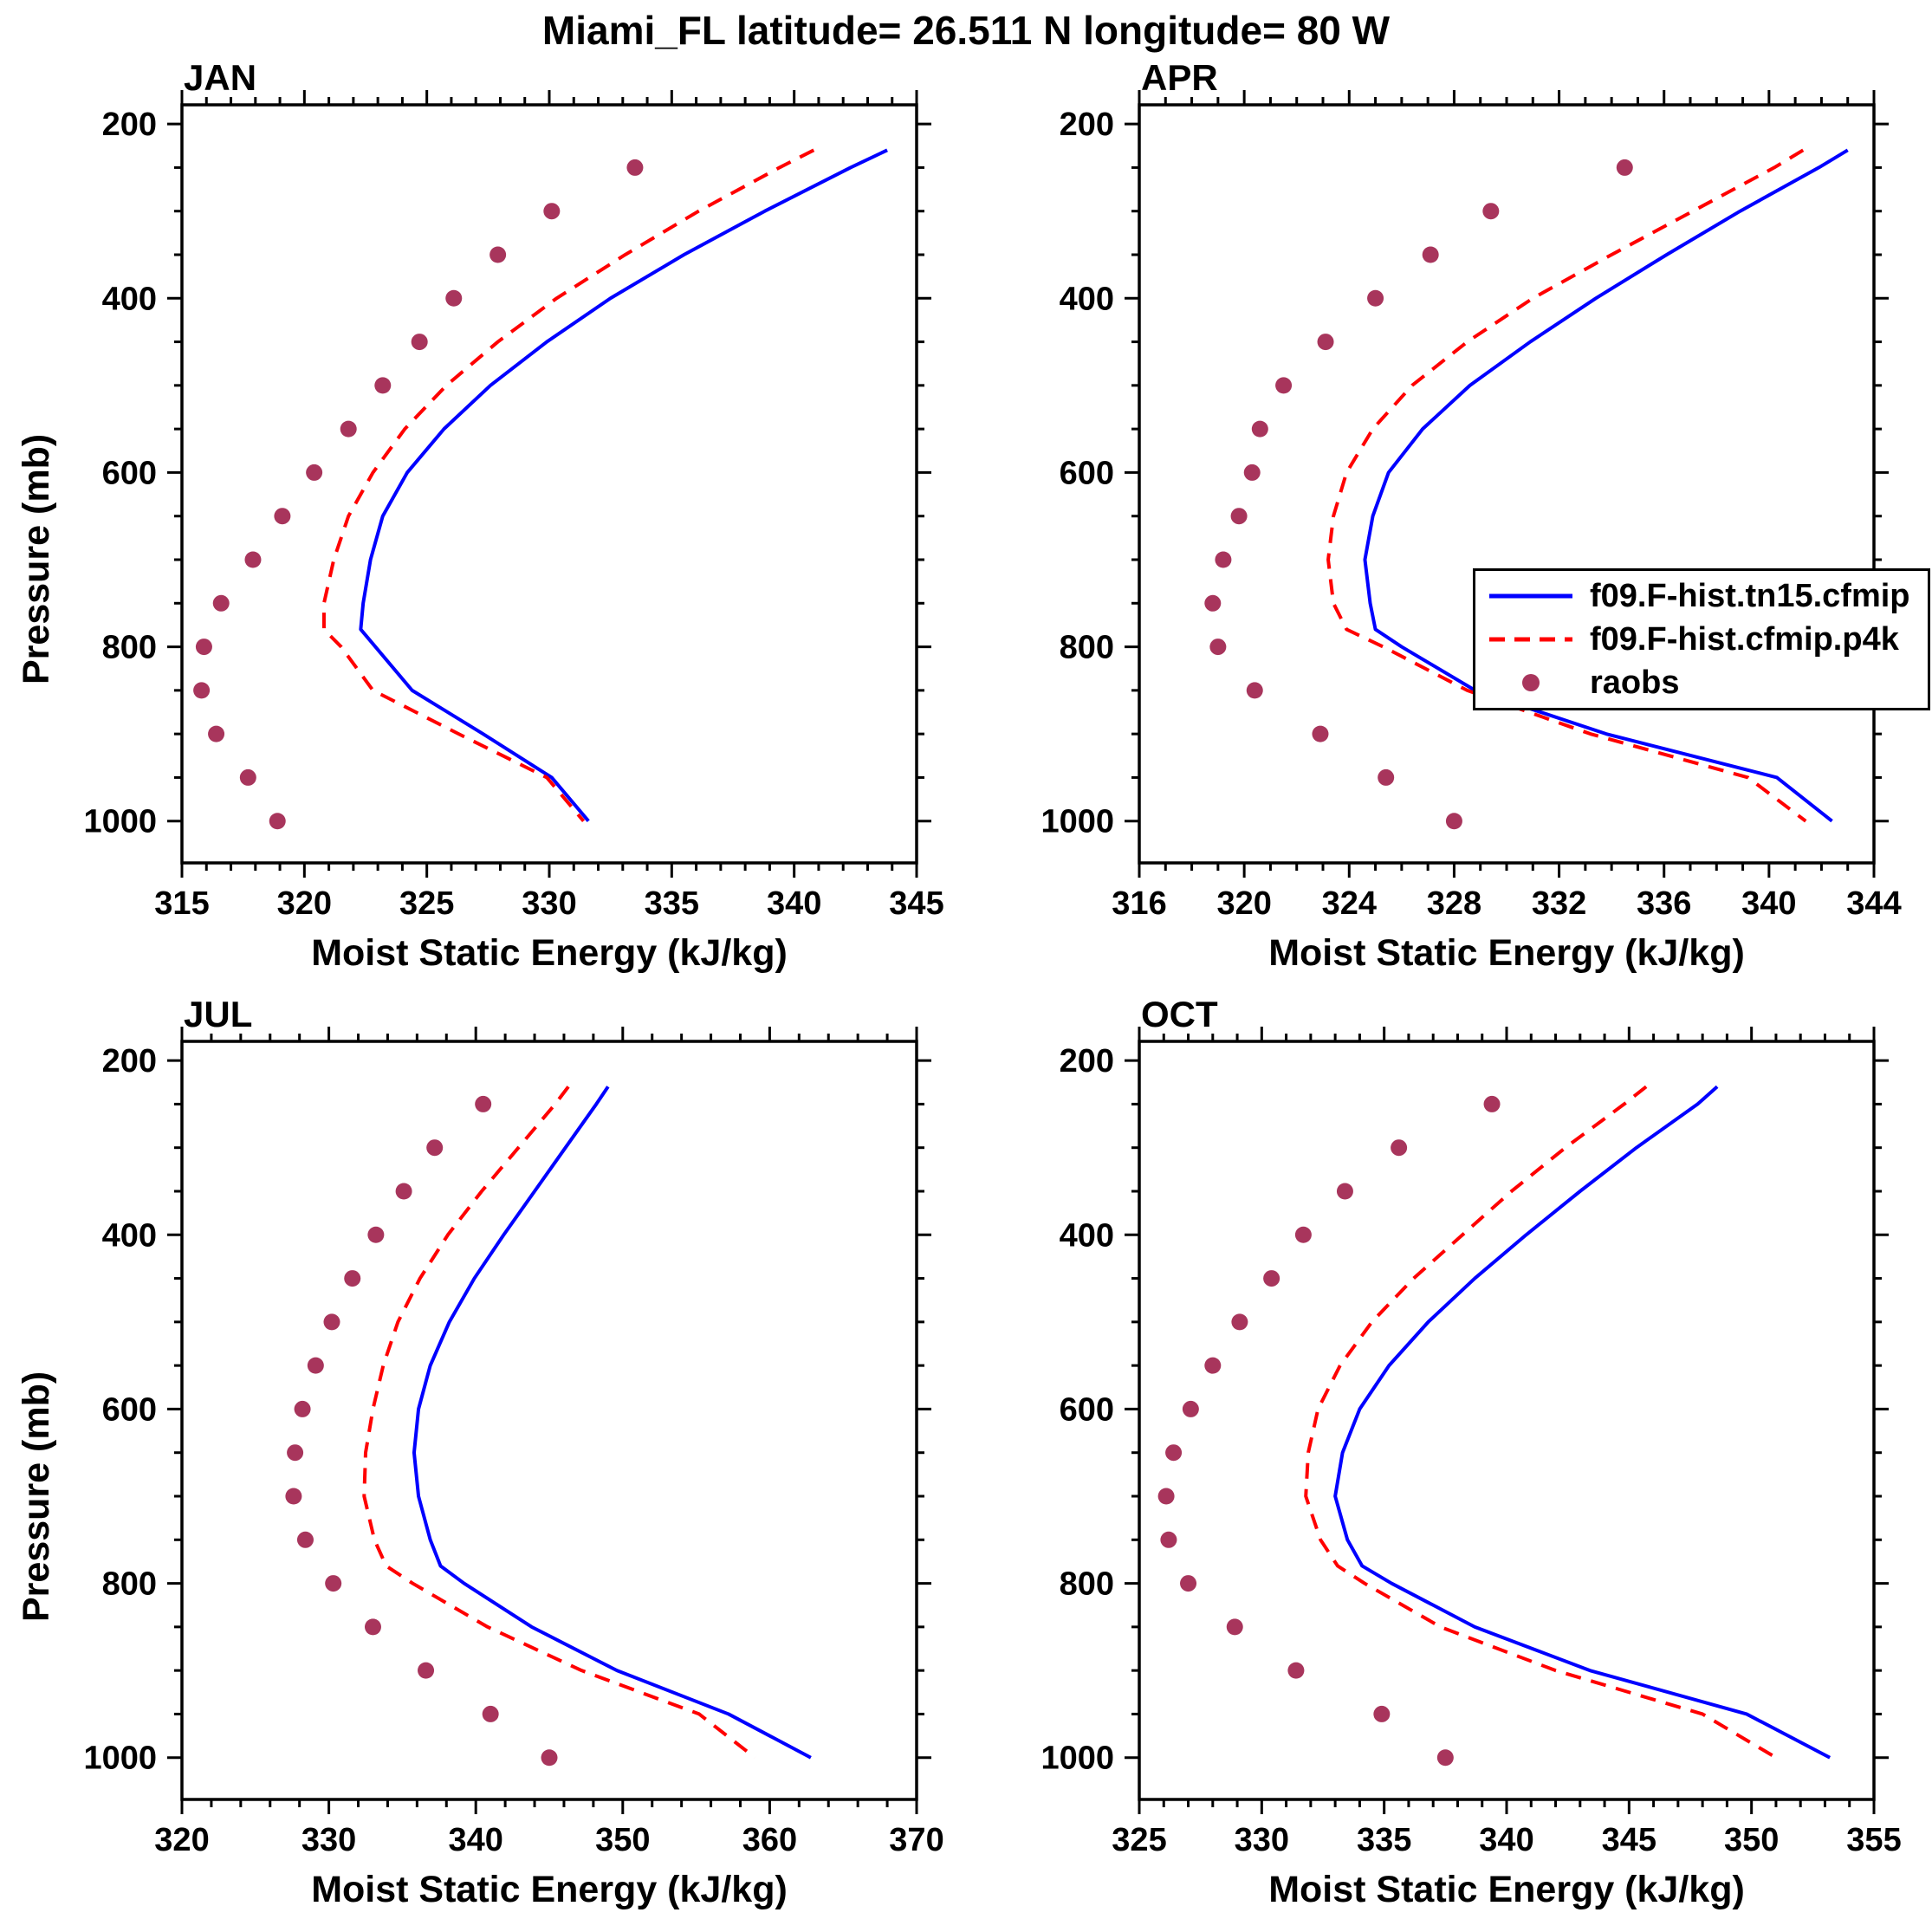 The image size is (1932, 1932). I want to click on legend-label-raobs: raobs, so click(1635, 683).